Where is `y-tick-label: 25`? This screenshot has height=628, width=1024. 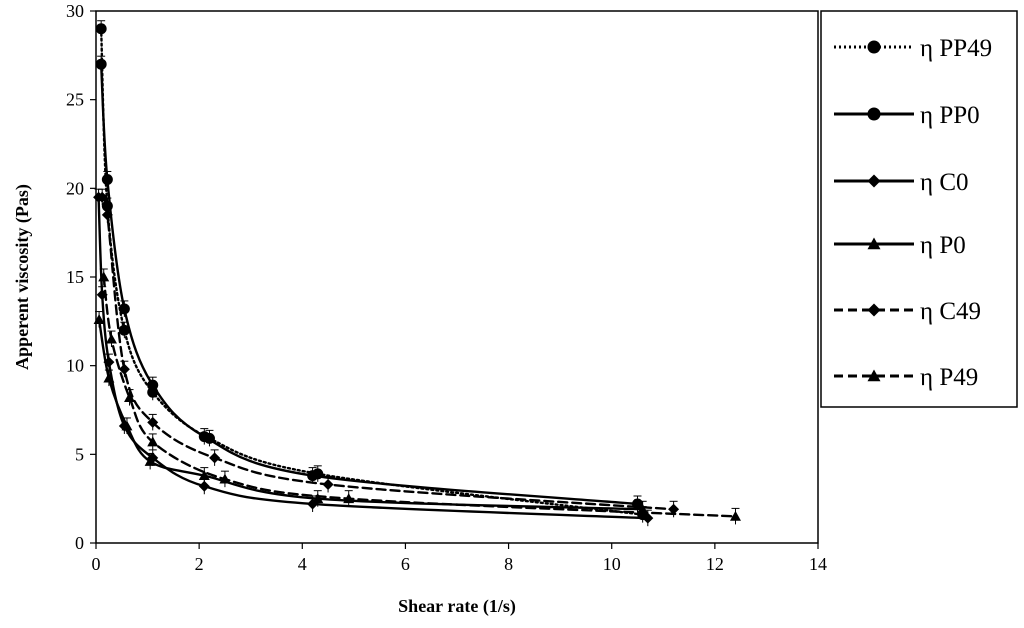
y-tick-label: 25 is located at coordinates (75, 100).